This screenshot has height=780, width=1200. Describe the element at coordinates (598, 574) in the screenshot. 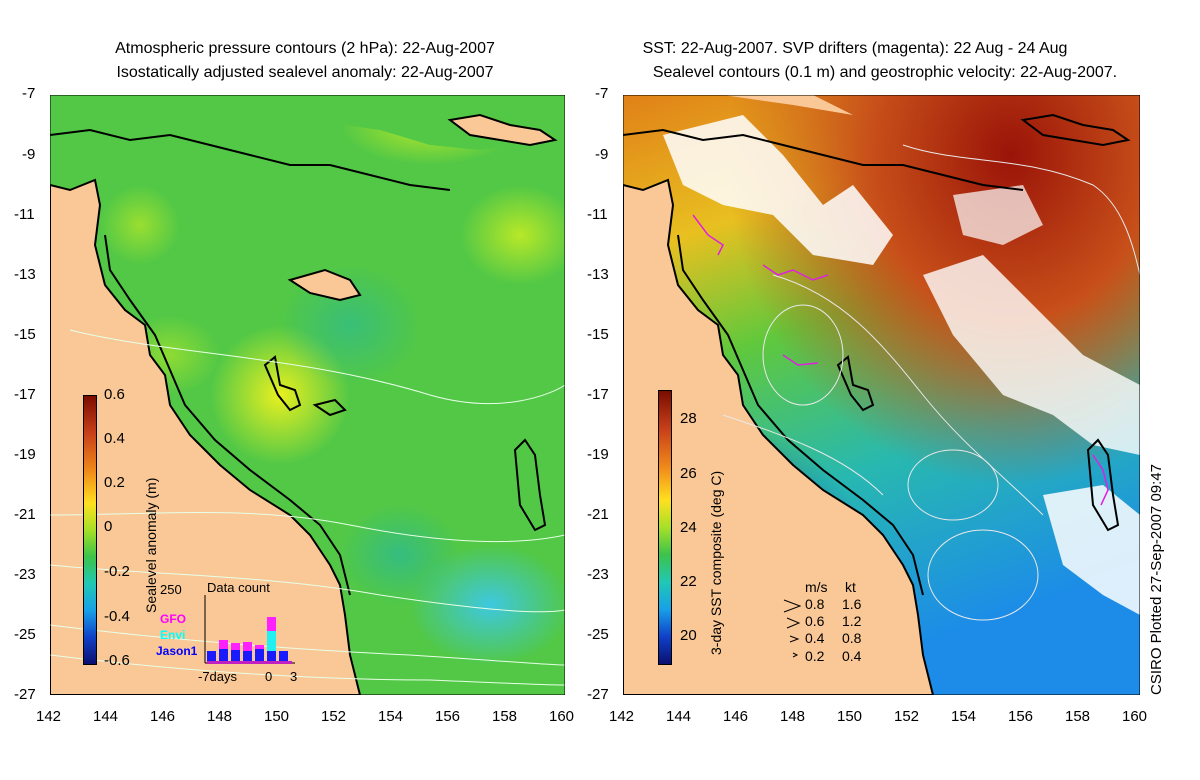

I see `right-lat-tick: -23` at that location.